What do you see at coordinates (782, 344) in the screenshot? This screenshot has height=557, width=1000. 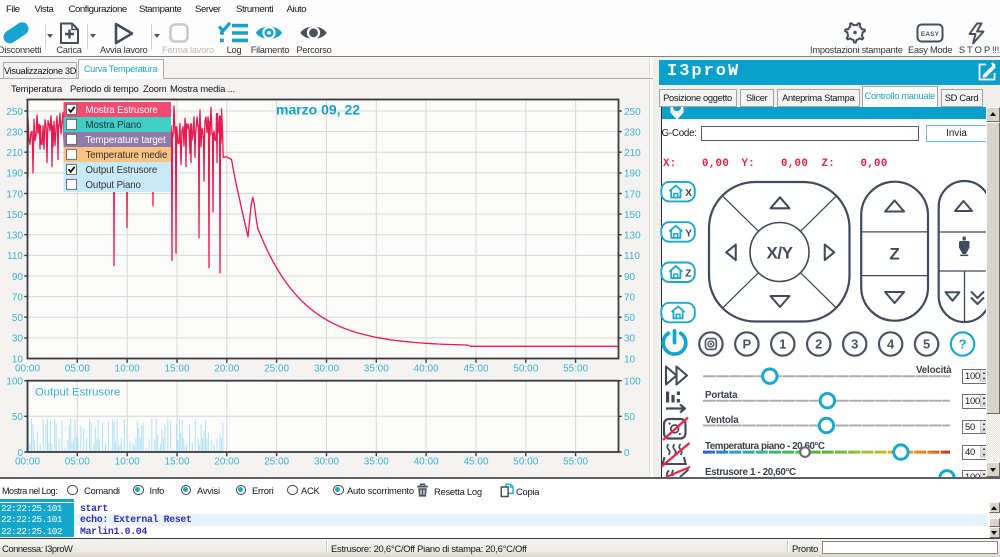 I see `svg-text: 1` at bounding box center [782, 344].